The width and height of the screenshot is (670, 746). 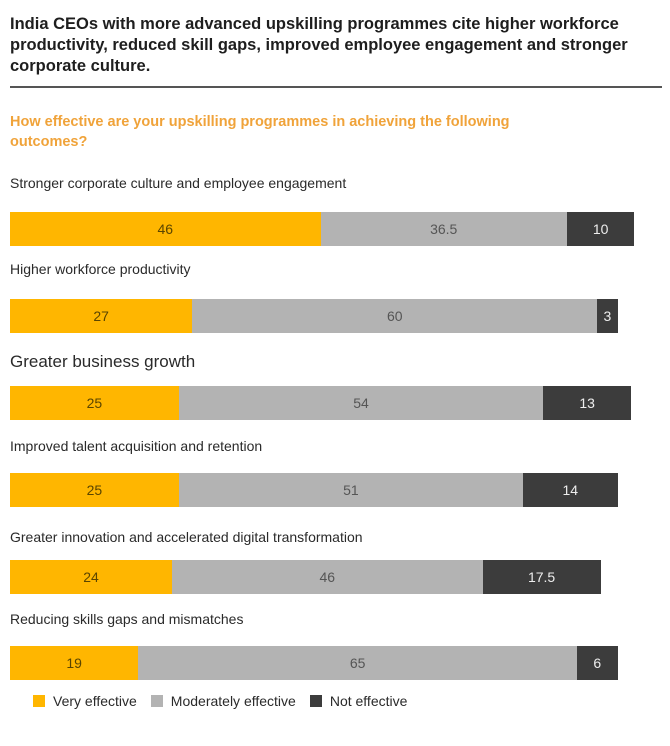 What do you see at coordinates (95, 701) in the screenshot?
I see `legend-label: Very effective` at bounding box center [95, 701].